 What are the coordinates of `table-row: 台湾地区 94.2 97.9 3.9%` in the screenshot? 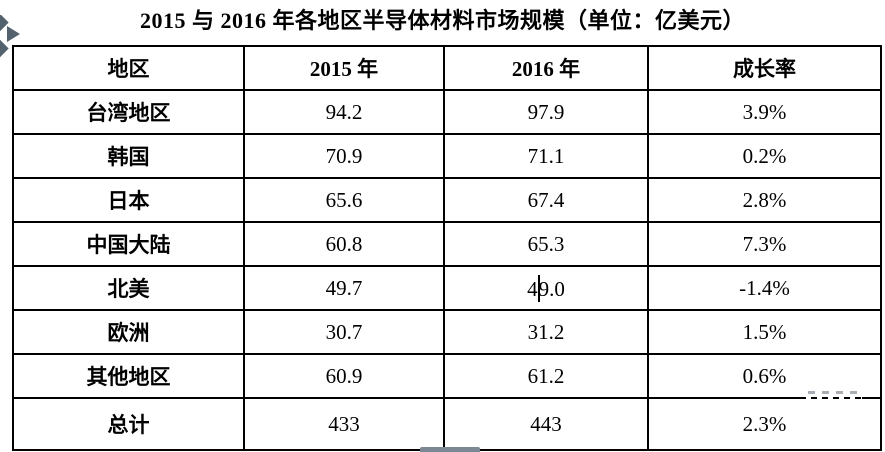 It's located at (447, 112).